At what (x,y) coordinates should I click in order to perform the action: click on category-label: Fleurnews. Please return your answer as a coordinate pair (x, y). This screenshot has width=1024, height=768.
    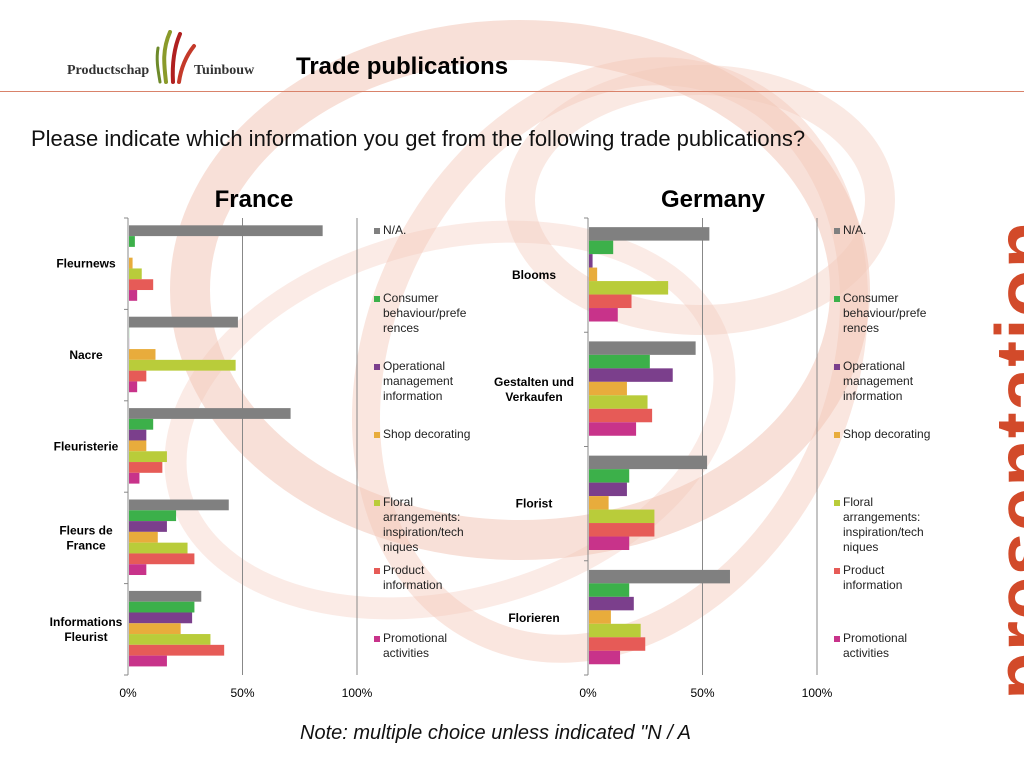
    Looking at the image, I should click on (86, 264).